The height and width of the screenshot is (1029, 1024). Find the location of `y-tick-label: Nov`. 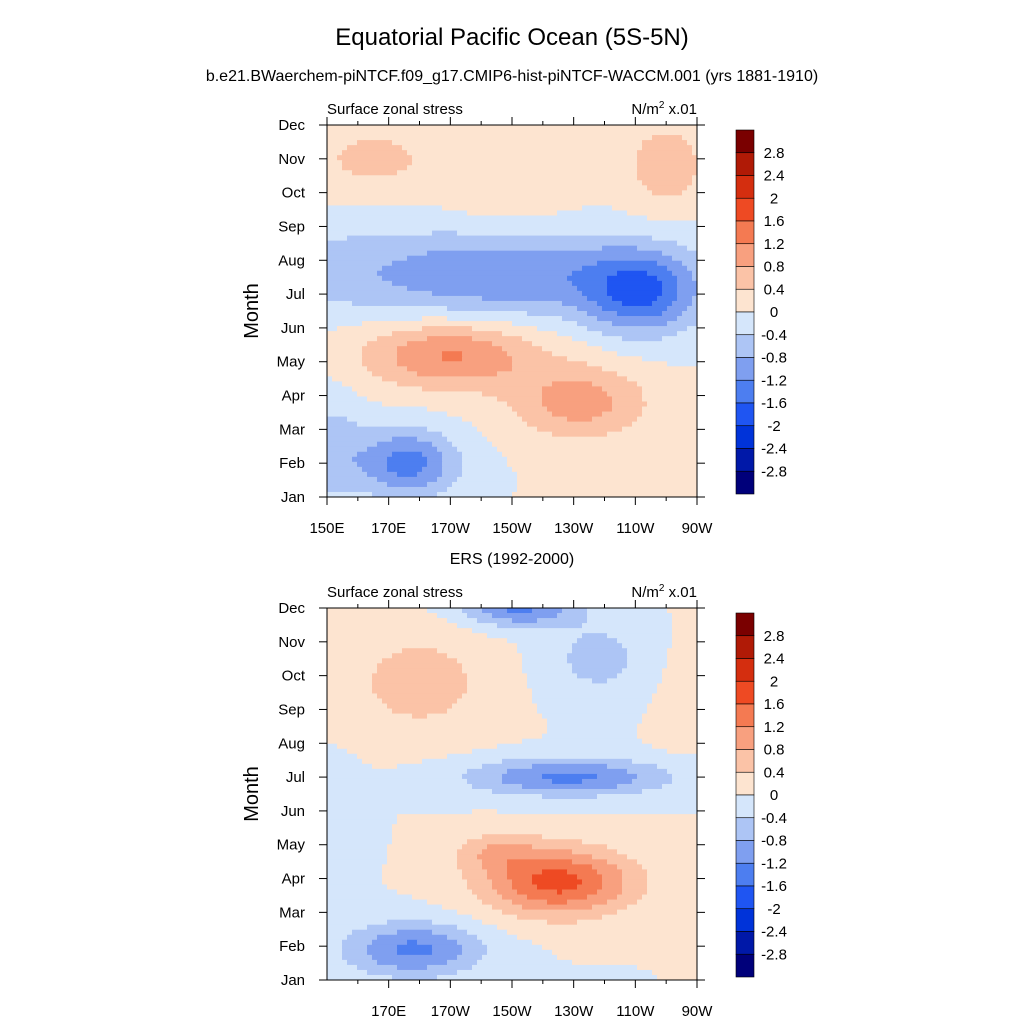

y-tick-label: Nov is located at coordinates (291, 159).